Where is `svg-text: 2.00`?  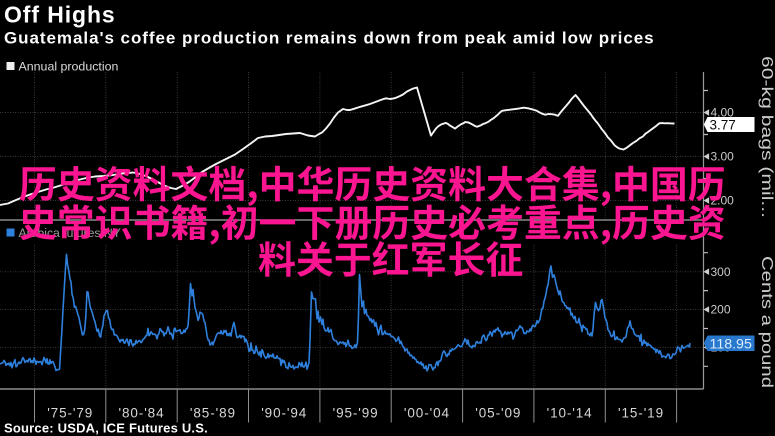
svg-text: 2.00 is located at coordinates (723, 201).